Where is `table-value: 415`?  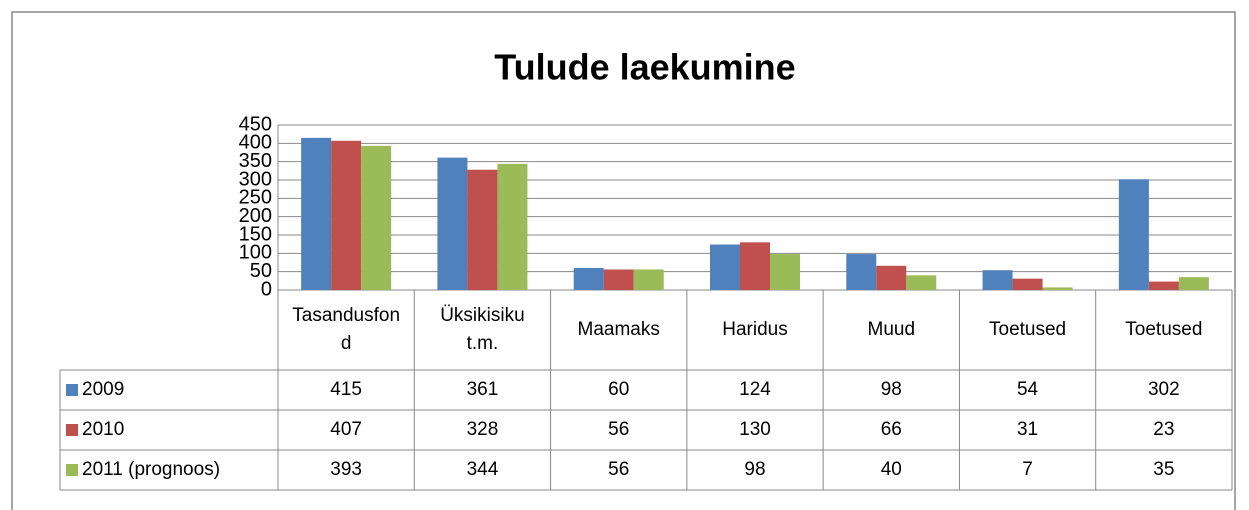
table-value: 415 is located at coordinates (346, 389).